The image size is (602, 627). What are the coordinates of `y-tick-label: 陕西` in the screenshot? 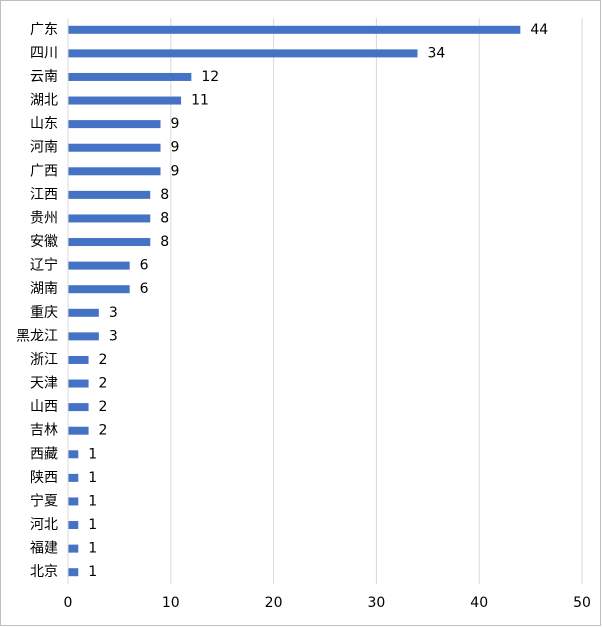 It's located at (44, 478).